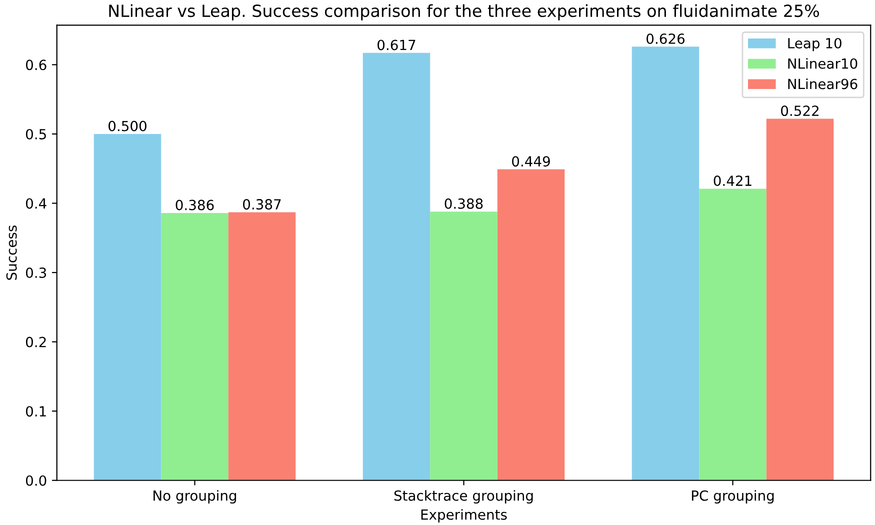 This screenshot has width=875, height=525. I want to click on data-label: 0.449, so click(531, 161).